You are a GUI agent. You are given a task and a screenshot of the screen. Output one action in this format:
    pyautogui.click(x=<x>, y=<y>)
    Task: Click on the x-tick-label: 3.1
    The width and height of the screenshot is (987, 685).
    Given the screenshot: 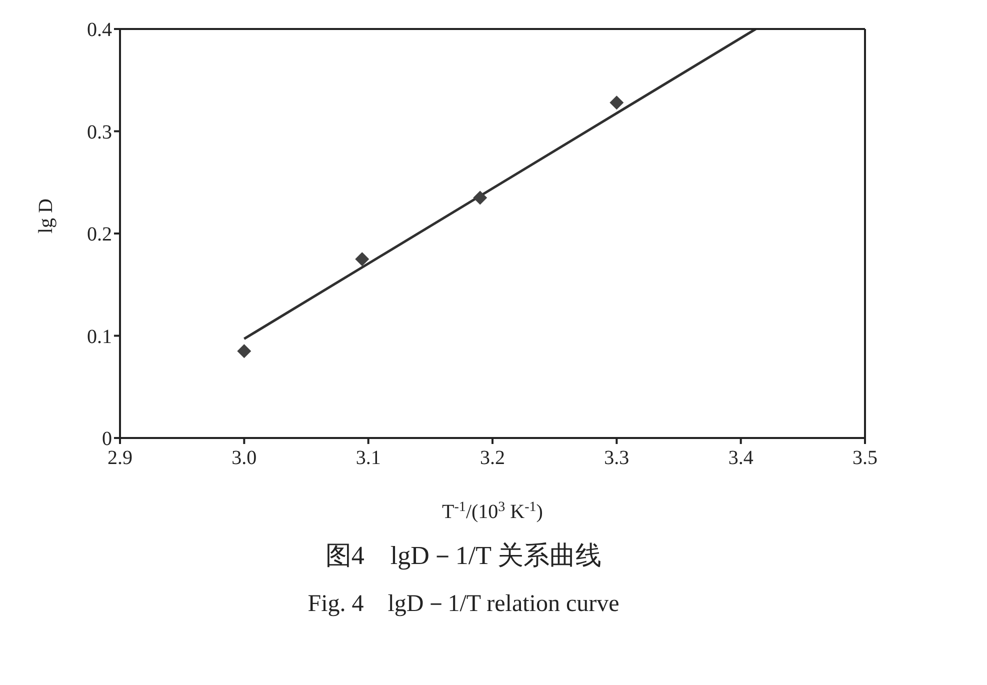 What is the action you would take?
    pyautogui.click(x=368, y=458)
    